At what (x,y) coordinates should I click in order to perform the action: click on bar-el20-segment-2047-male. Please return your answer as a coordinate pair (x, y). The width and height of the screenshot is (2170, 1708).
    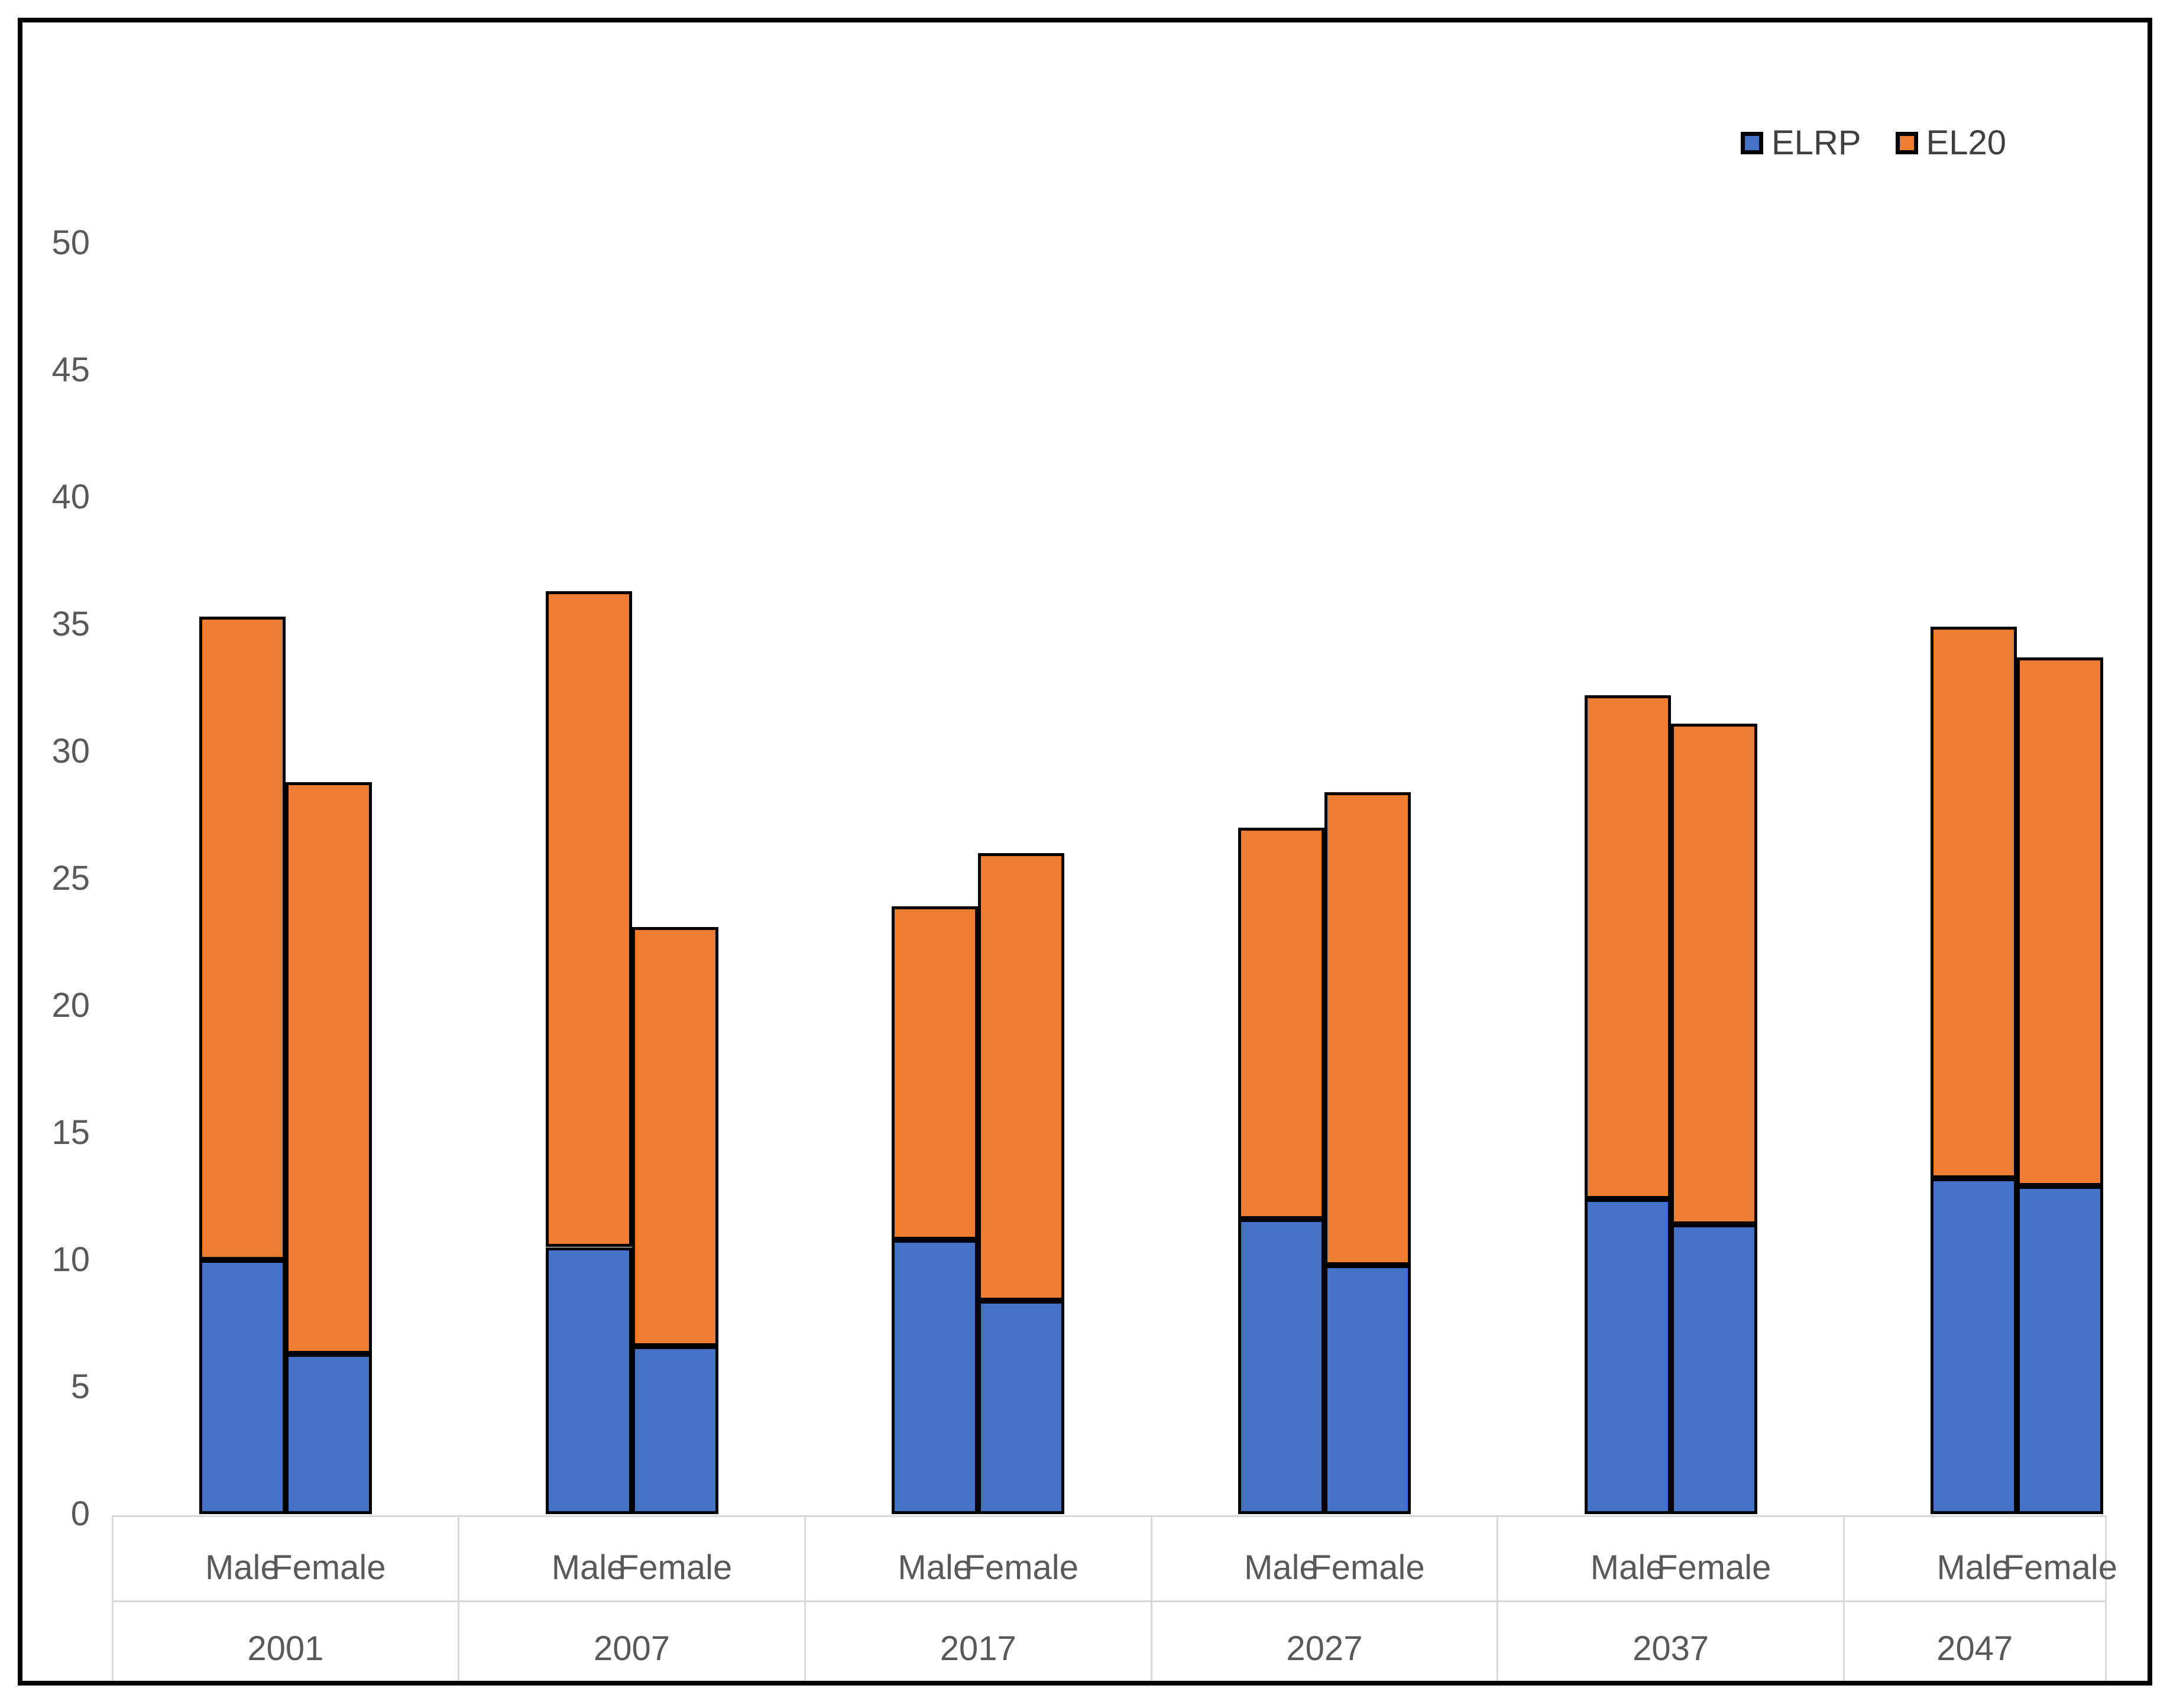
    Looking at the image, I should click on (1974, 903).